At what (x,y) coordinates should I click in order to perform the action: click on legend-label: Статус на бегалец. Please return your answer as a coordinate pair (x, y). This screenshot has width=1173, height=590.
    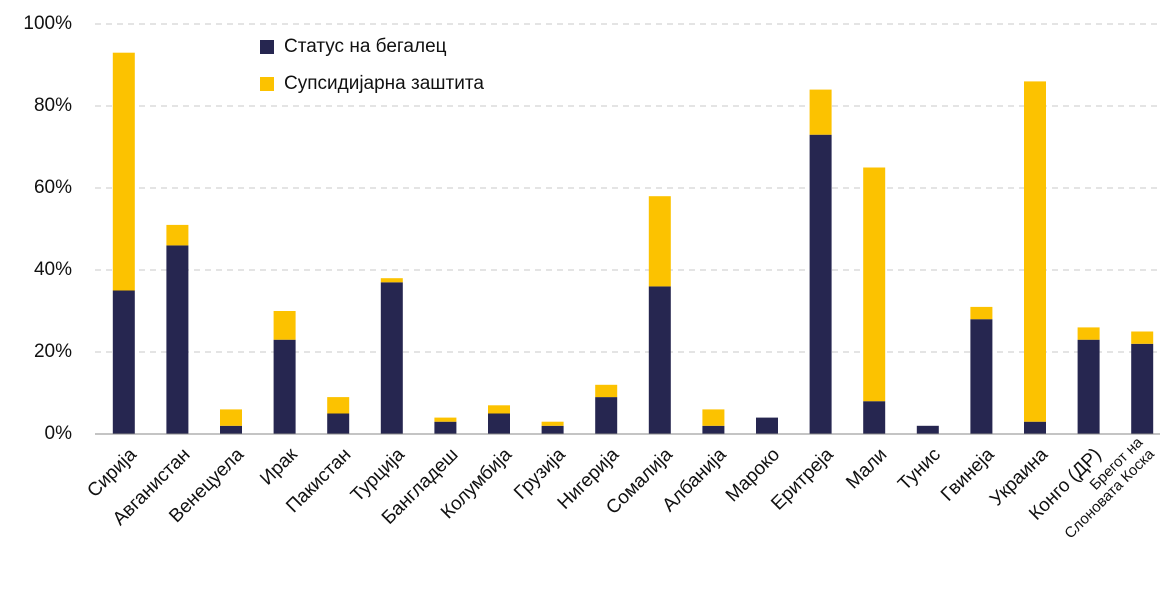
    Looking at the image, I should click on (365, 46).